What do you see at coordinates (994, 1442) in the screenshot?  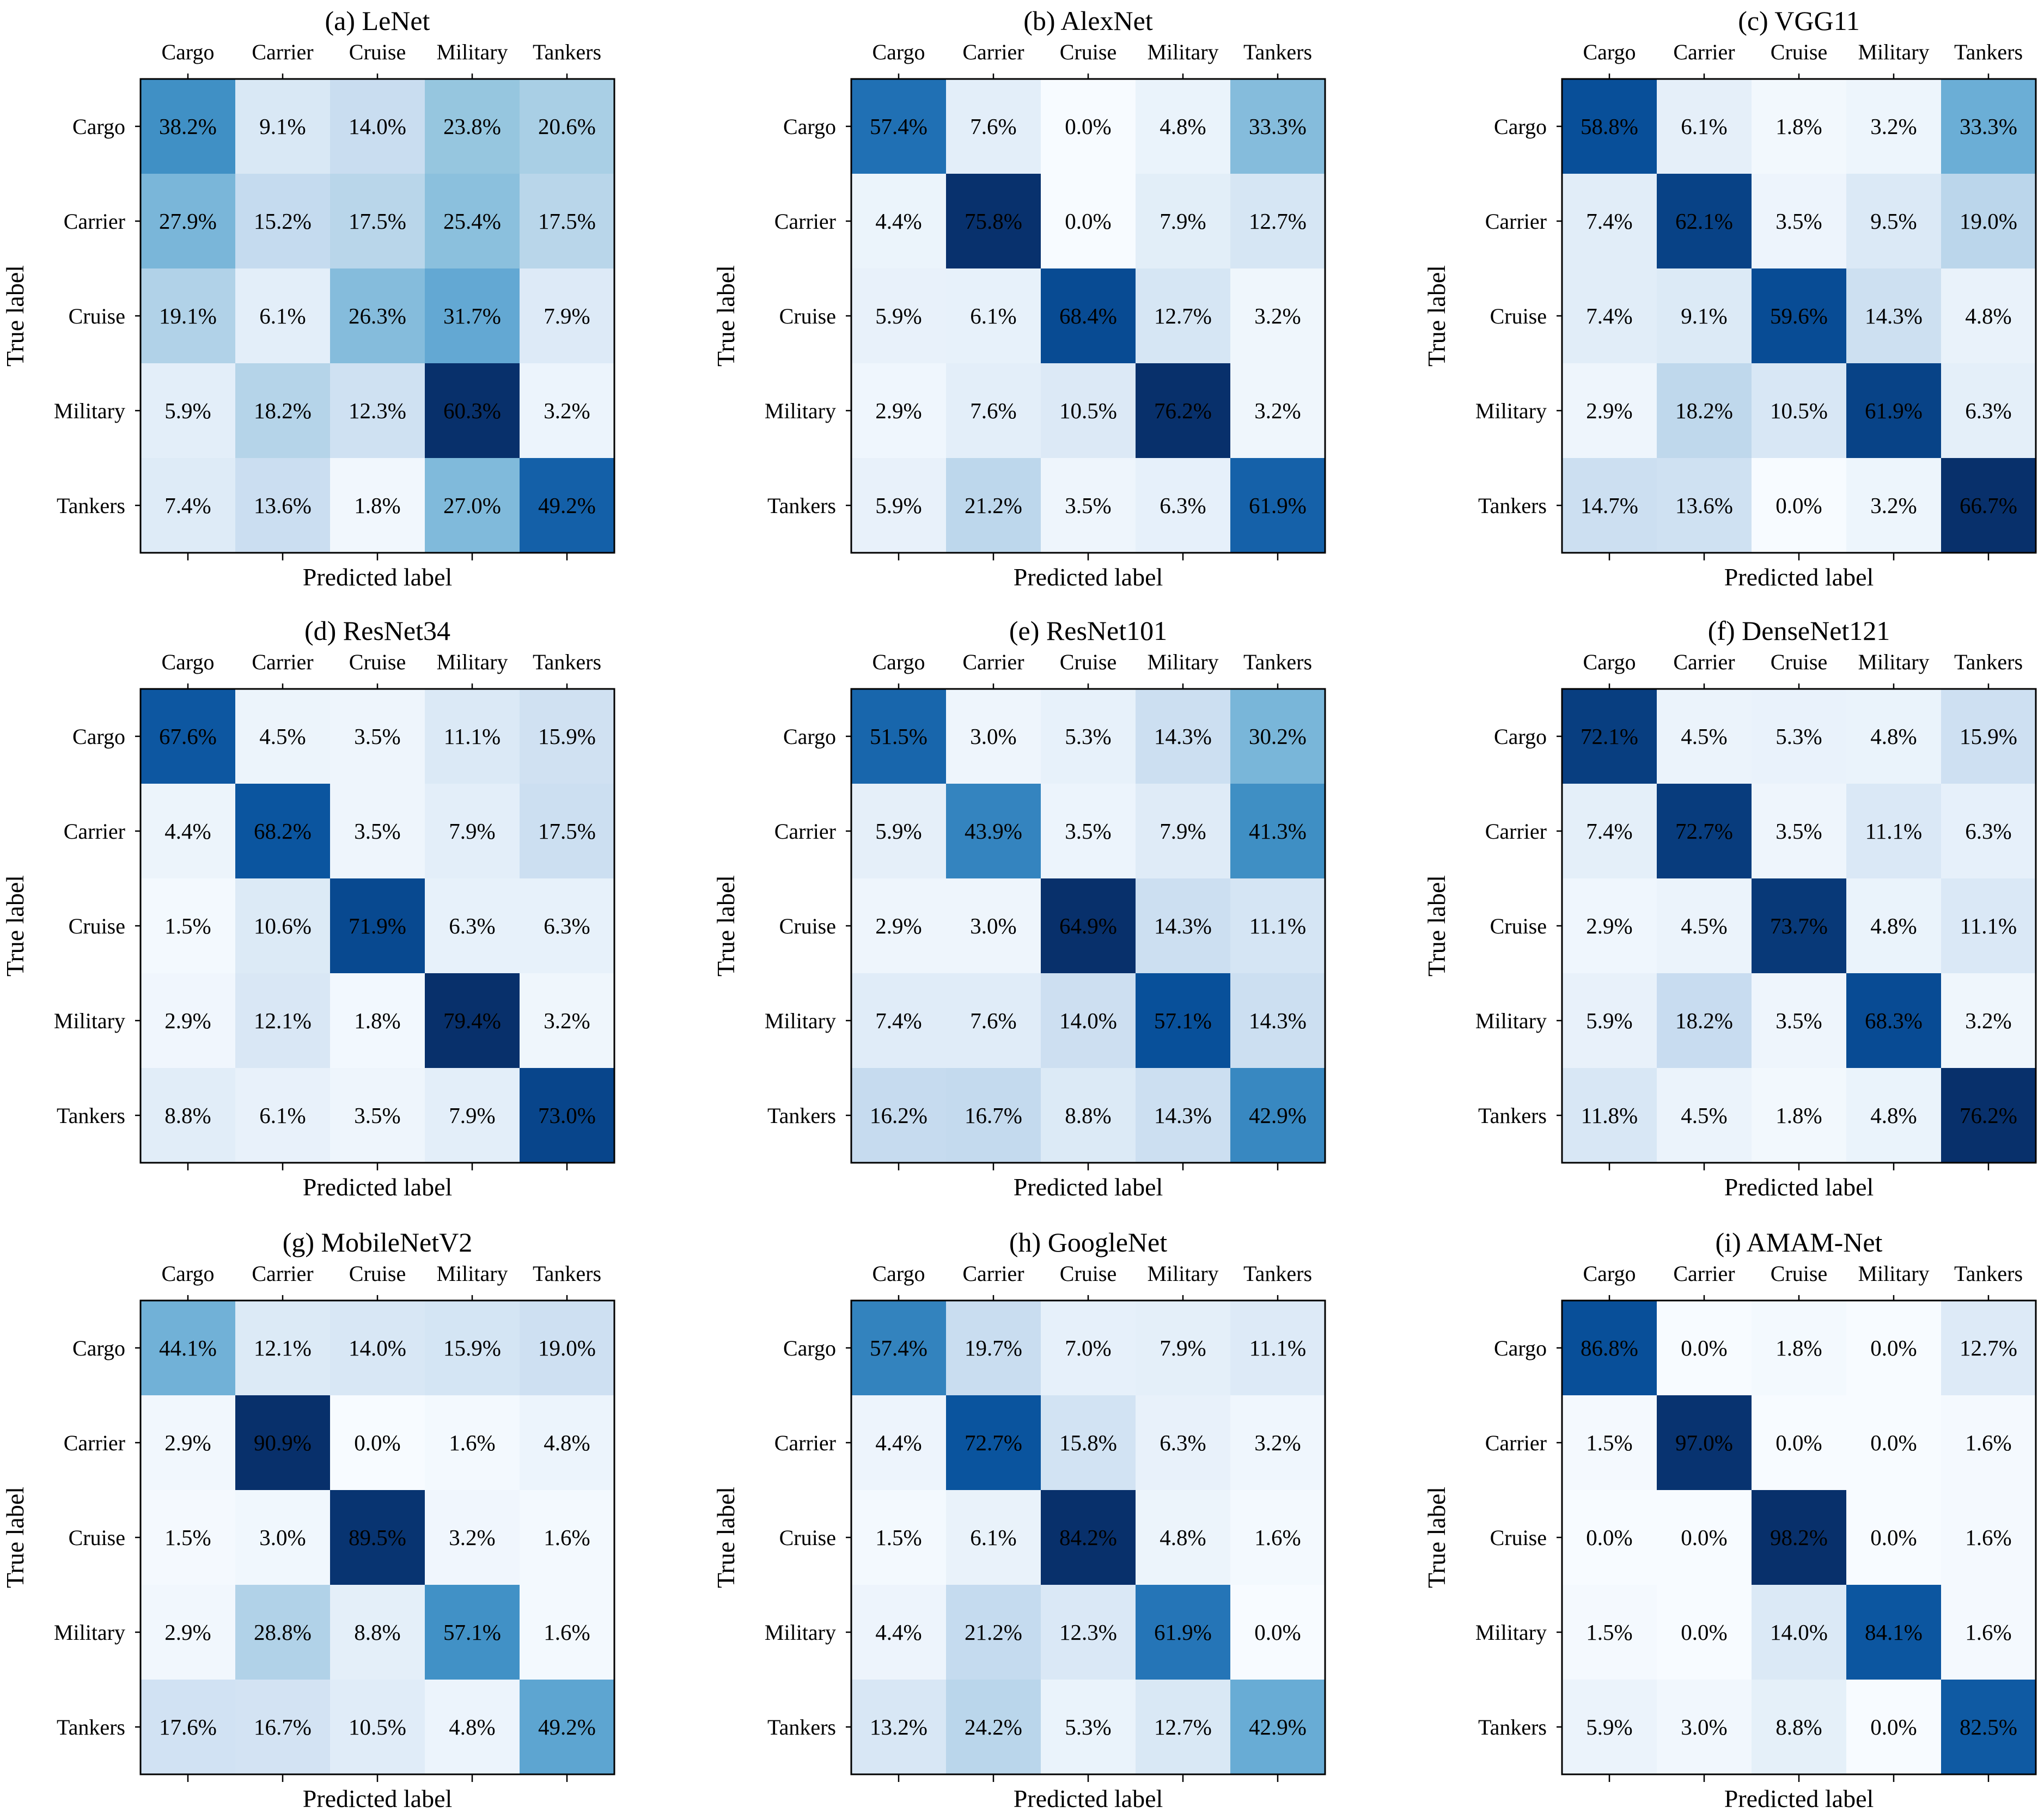 I see `cell-value-label: 72.7%` at bounding box center [994, 1442].